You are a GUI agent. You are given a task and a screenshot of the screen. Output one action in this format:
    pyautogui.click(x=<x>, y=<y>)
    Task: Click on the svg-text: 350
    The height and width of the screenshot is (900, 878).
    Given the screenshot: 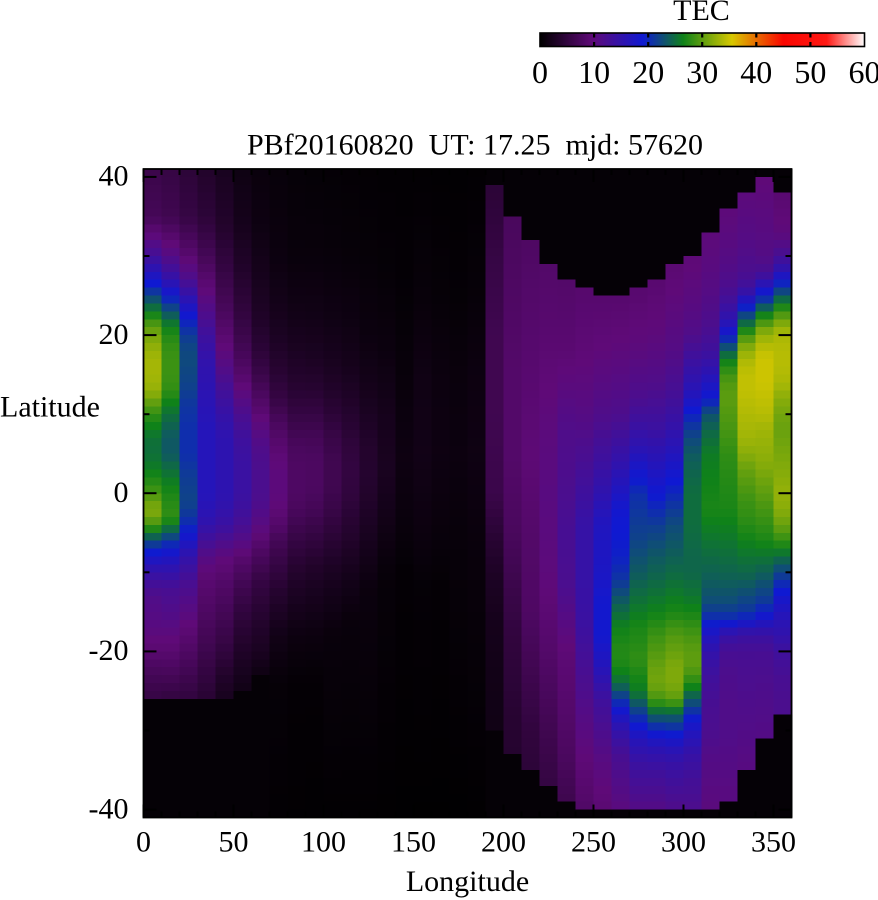 What is the action you would take?
    pyautogui.click(x=773, y=842)
    